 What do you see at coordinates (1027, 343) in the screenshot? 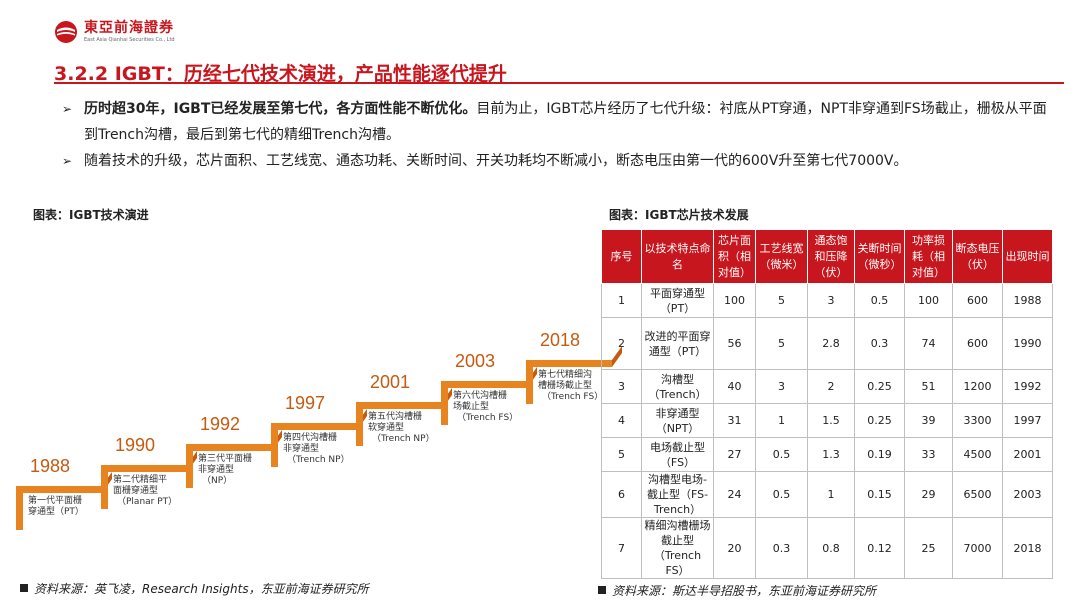
I see `table-cell: 1990` at bounding box center [1027, 343].